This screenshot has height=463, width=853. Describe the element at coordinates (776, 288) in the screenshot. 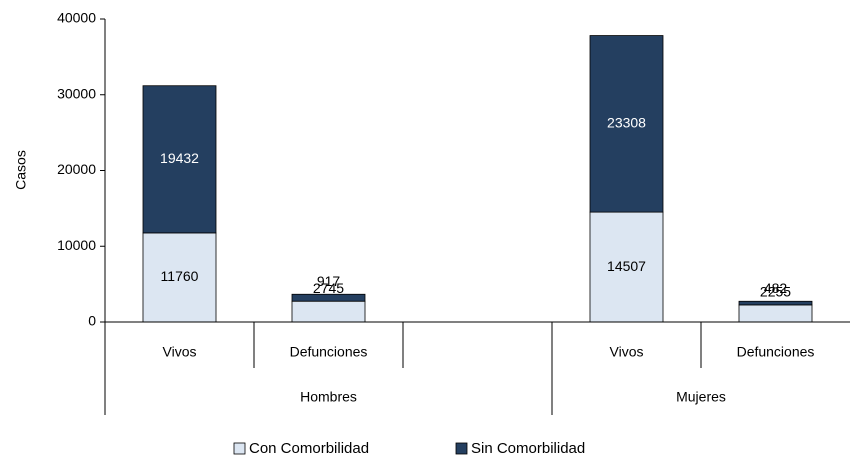

I see `data-label: 482` at that location.